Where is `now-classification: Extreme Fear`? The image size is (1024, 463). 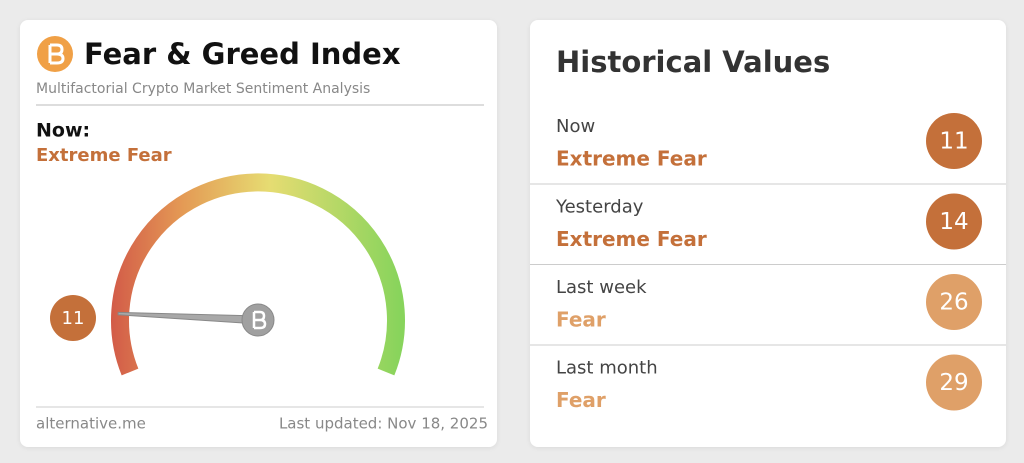 now-classification: Extreme Fear is located at coordinates (104, 155).